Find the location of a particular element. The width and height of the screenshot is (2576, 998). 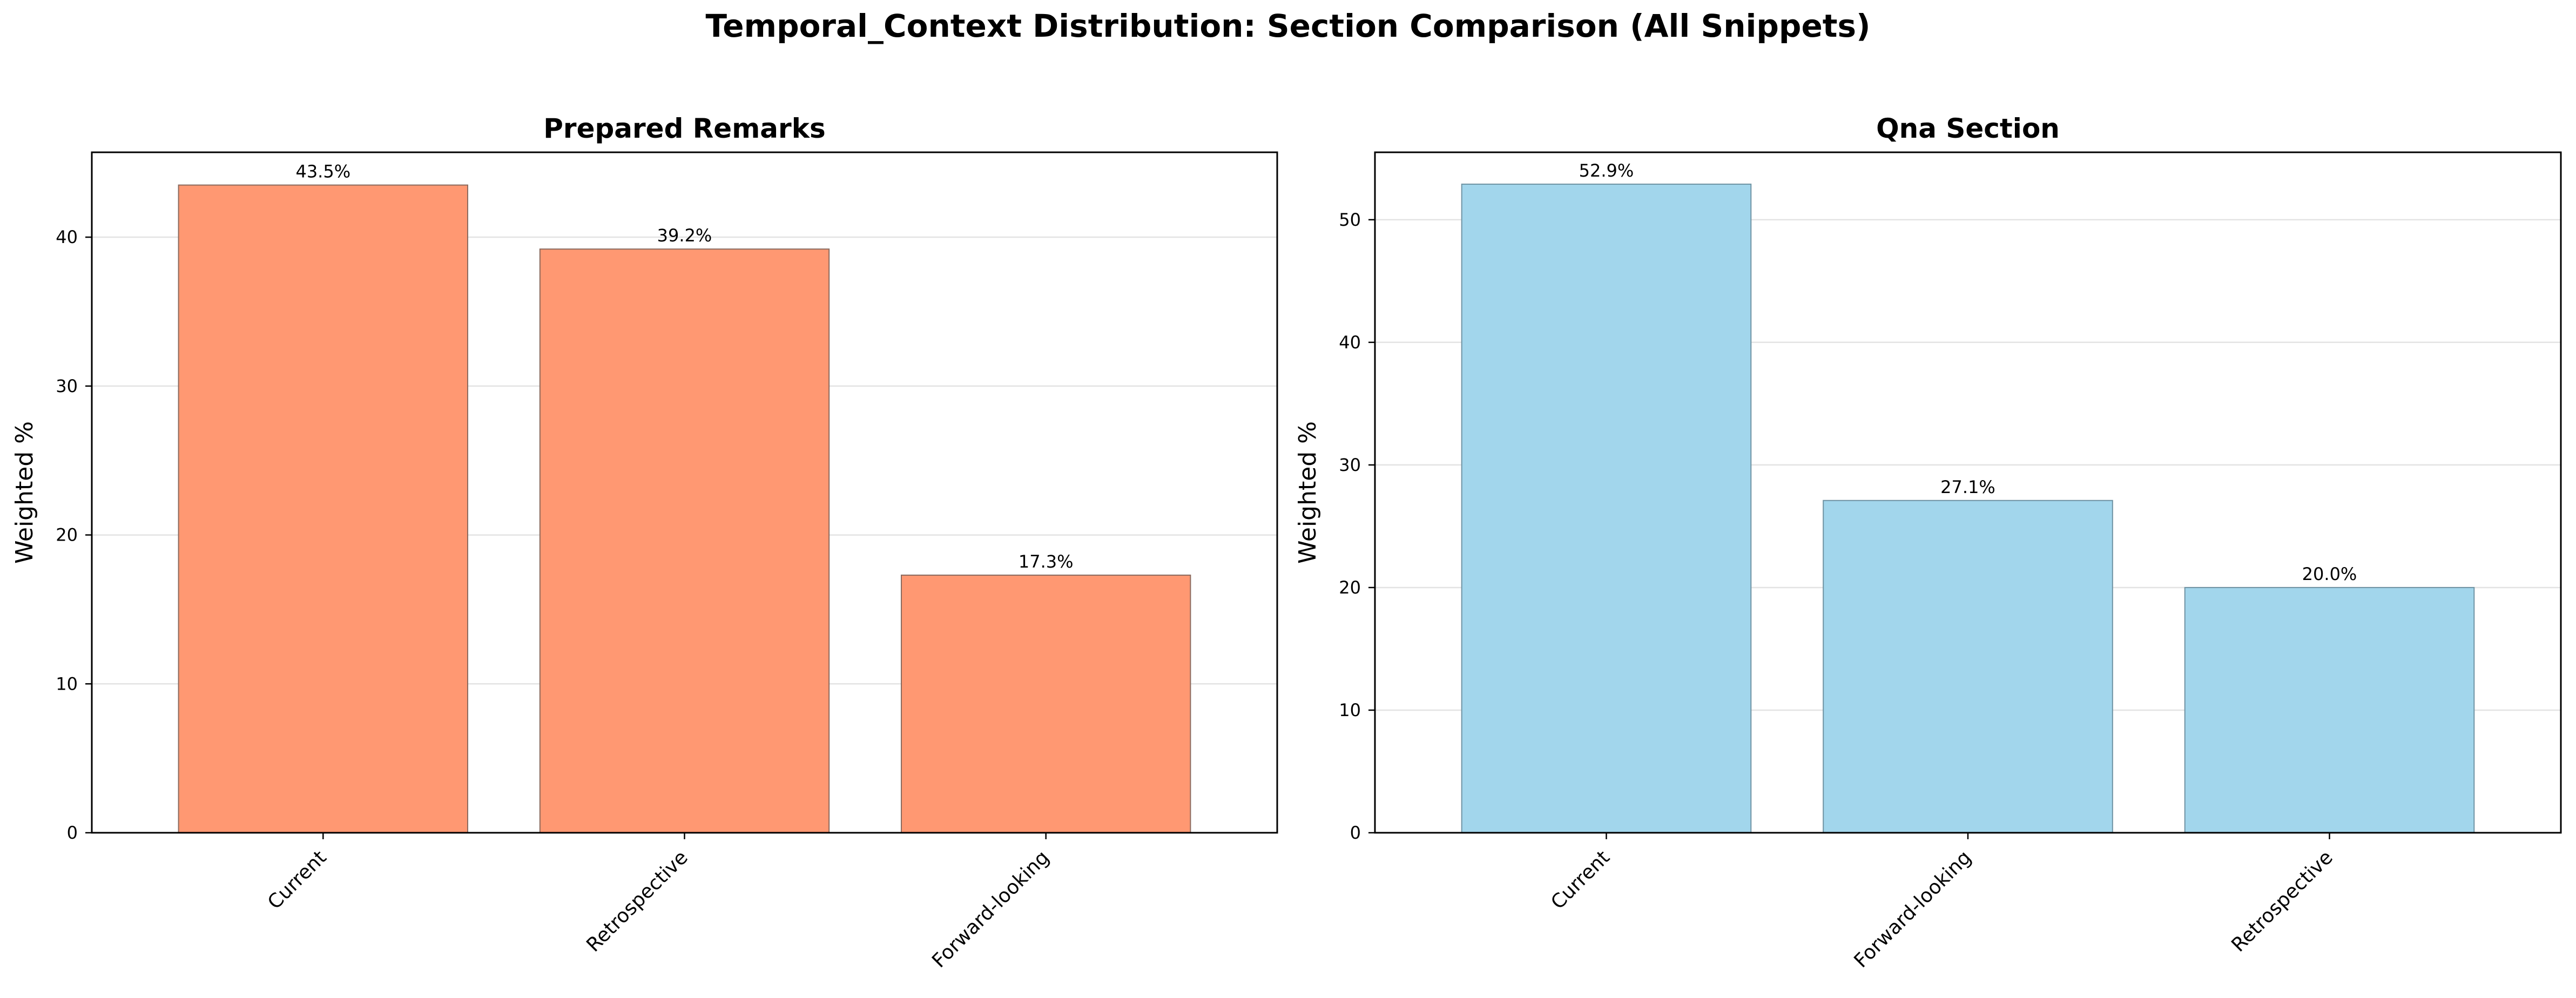

chart-title: Prepared Remarks is located at coordinates (684, 128).